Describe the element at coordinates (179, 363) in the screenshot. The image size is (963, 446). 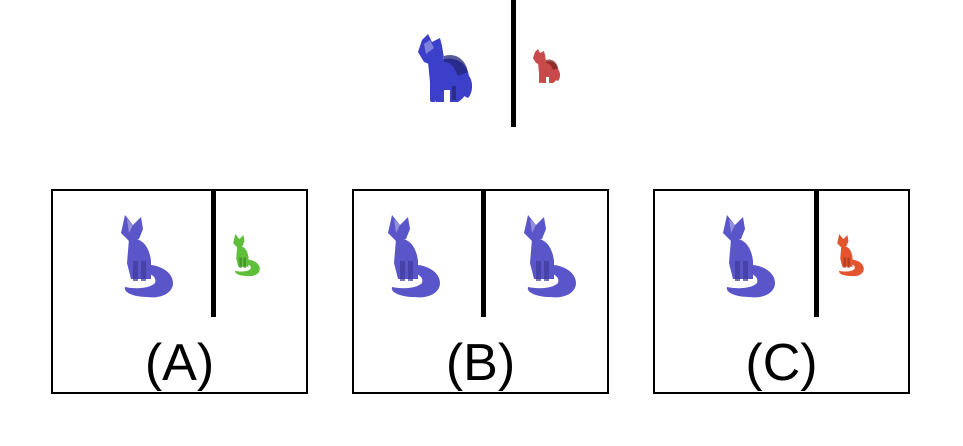
I see `option-label: (A)` at that location.